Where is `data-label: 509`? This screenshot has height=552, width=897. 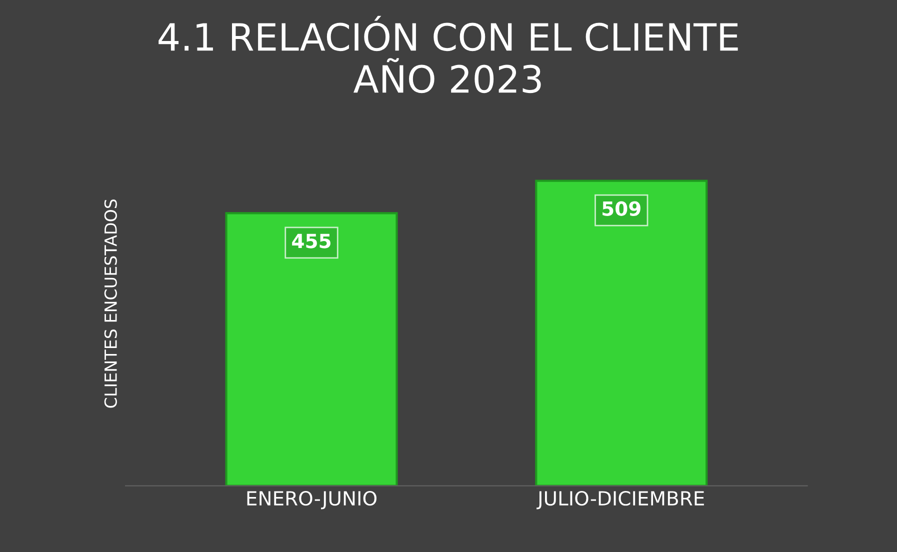 data-label: 509 is located at coordinates (621, 208).